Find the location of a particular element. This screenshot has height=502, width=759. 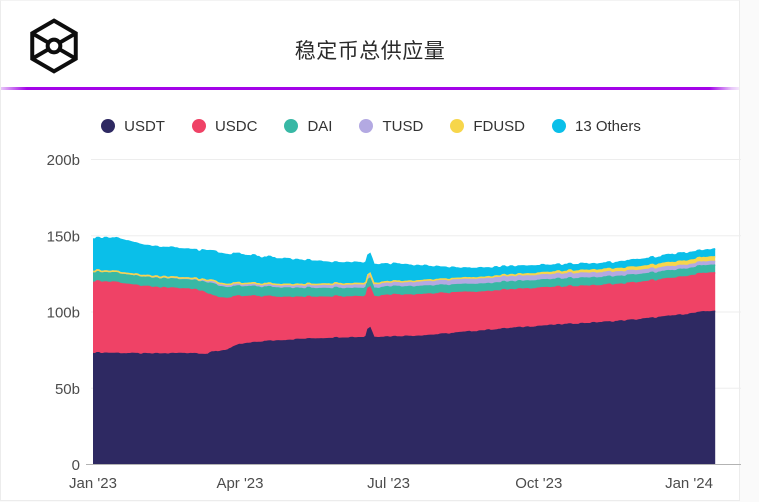

legend-label: USDC is located at coordinates (236, 126).